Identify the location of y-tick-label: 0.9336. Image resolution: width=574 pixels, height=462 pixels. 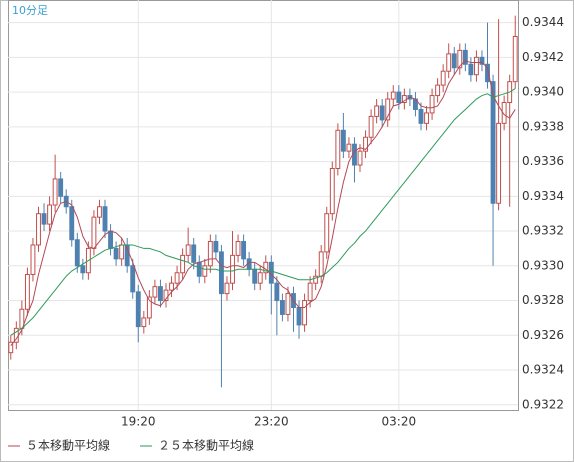
(543, 161).